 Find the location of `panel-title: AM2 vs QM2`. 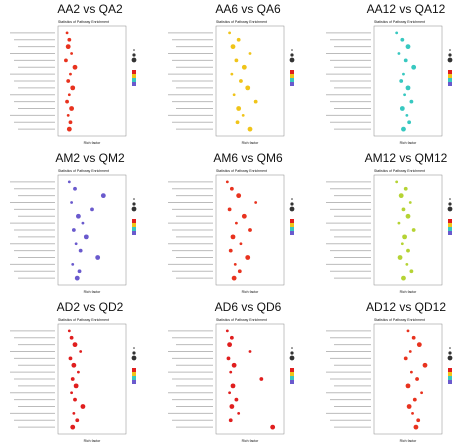

panel-title: AM2 vs QM2 is located at coordinates (90, 158).